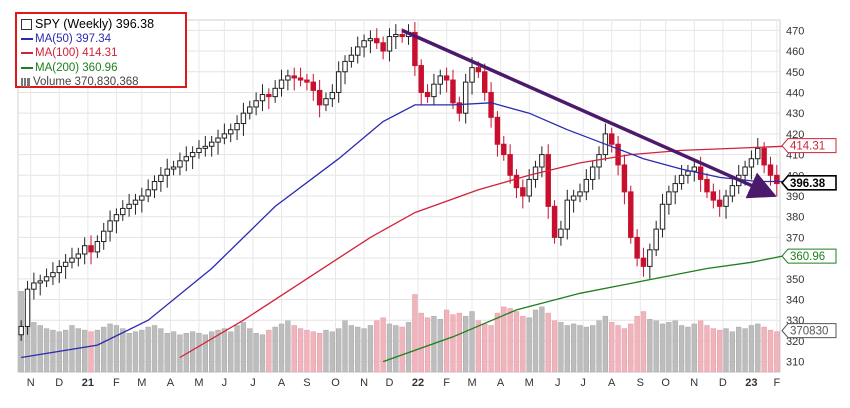  Describe the element at coordinates (27, 53) in the screenshot. I see `ma100-swatch-icon` at that location.